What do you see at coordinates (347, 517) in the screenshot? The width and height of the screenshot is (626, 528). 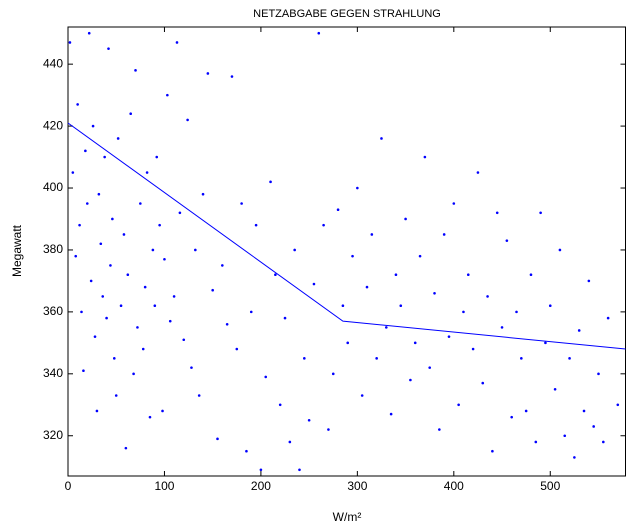 I see `x-axis-label: W/m²` at bounding box center [347, 517].